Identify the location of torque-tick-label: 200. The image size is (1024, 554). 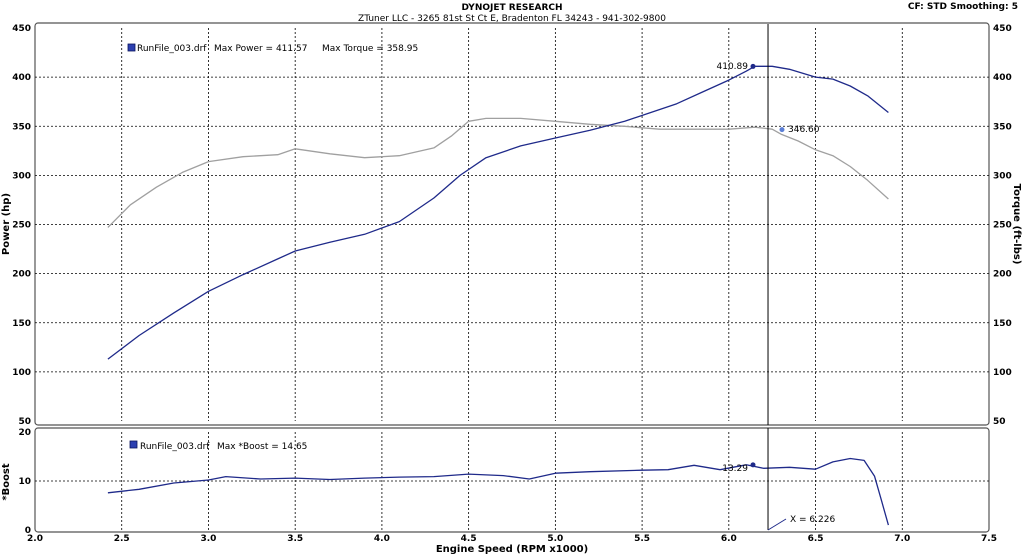
(1002, 275).